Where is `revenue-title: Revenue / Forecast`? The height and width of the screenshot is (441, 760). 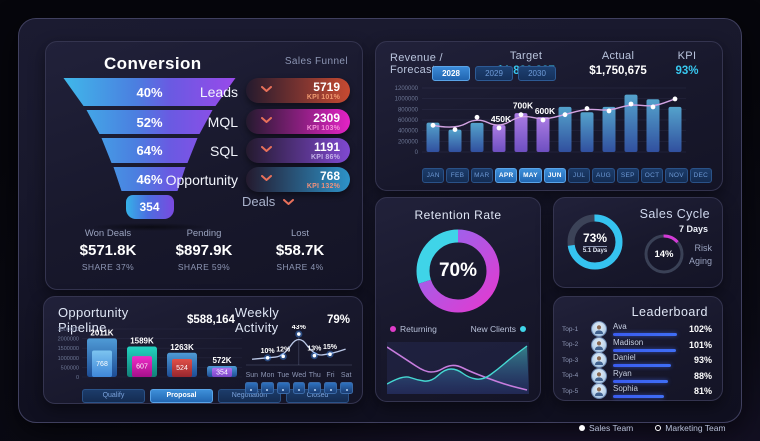 revenue-title: Revenue / Forecast is located at coordinates (416, 64).